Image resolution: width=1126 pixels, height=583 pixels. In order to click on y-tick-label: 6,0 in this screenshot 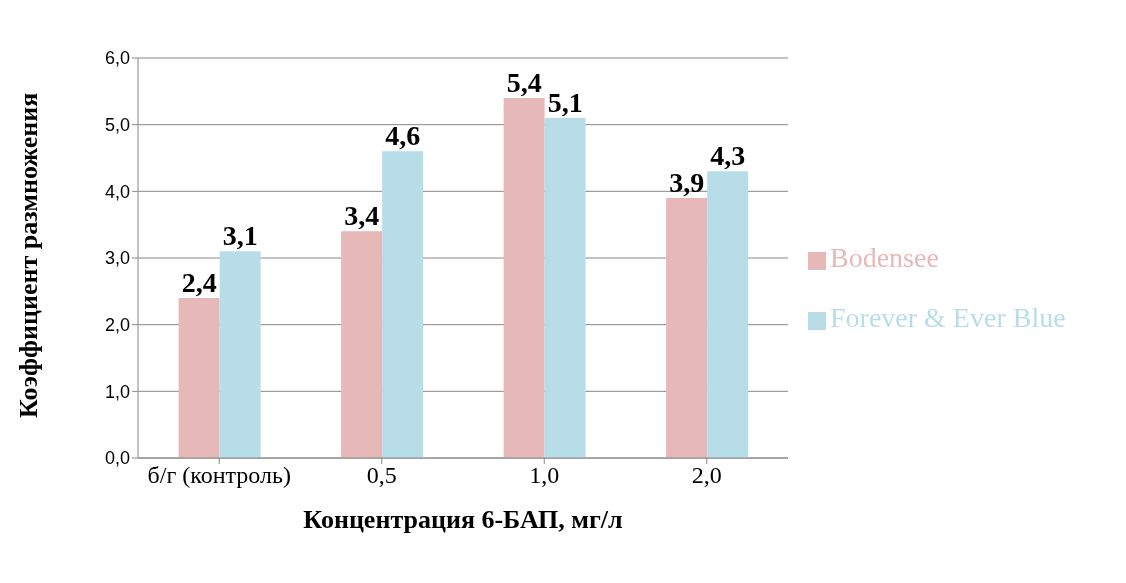, I will do `click(117, 58)`.